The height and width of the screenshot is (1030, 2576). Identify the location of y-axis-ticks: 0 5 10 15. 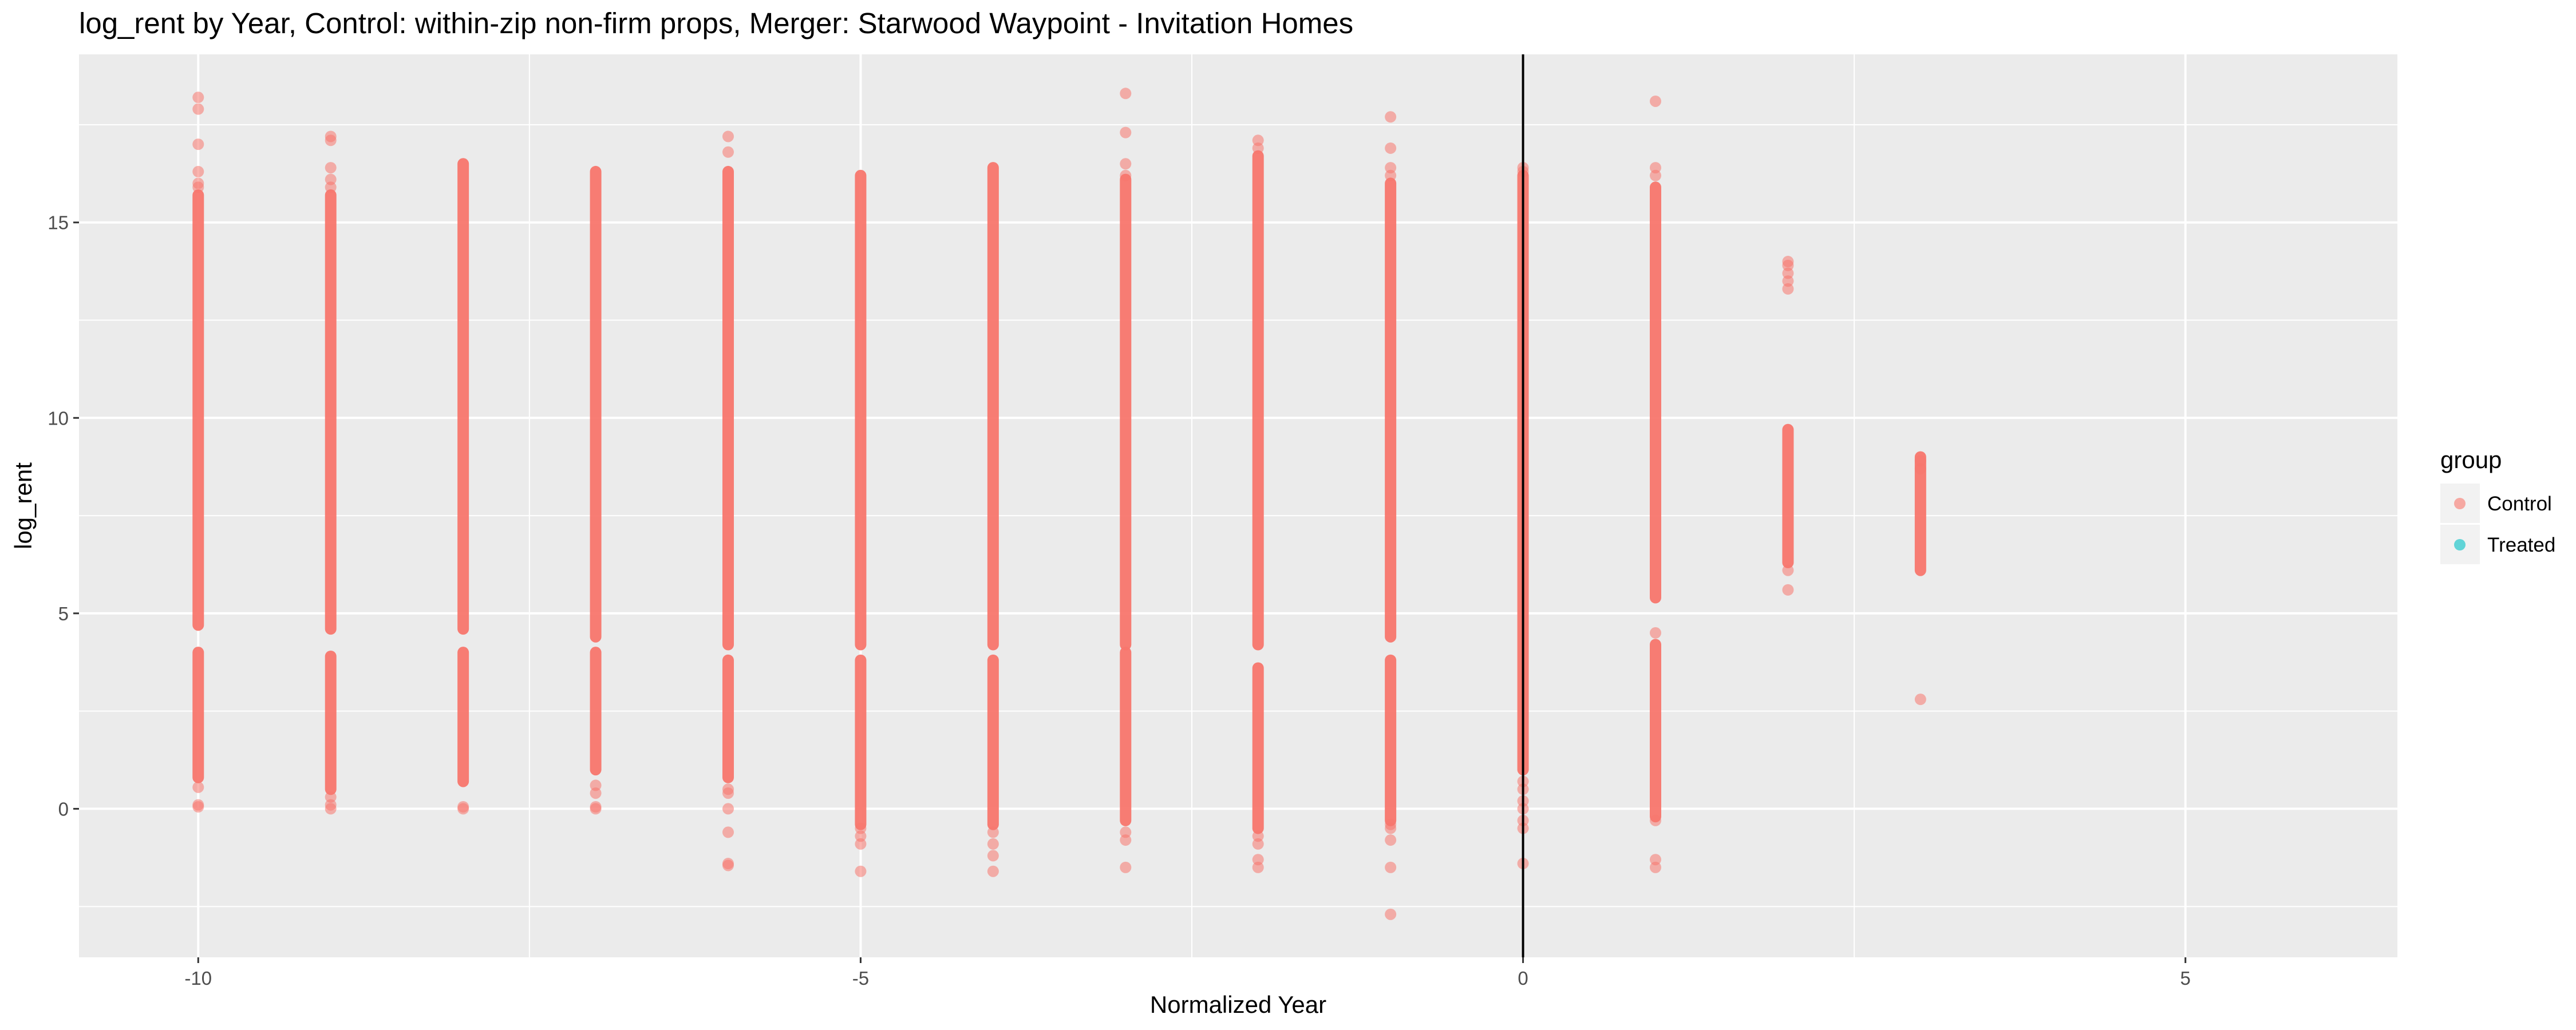
(63, 515).